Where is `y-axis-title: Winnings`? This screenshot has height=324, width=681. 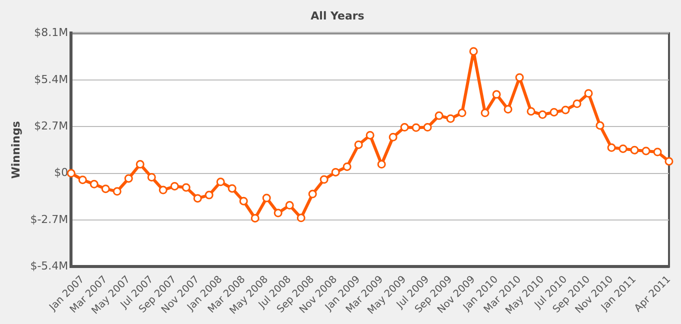 y-axis-title: Winnings is located at coordinates (15, 149).